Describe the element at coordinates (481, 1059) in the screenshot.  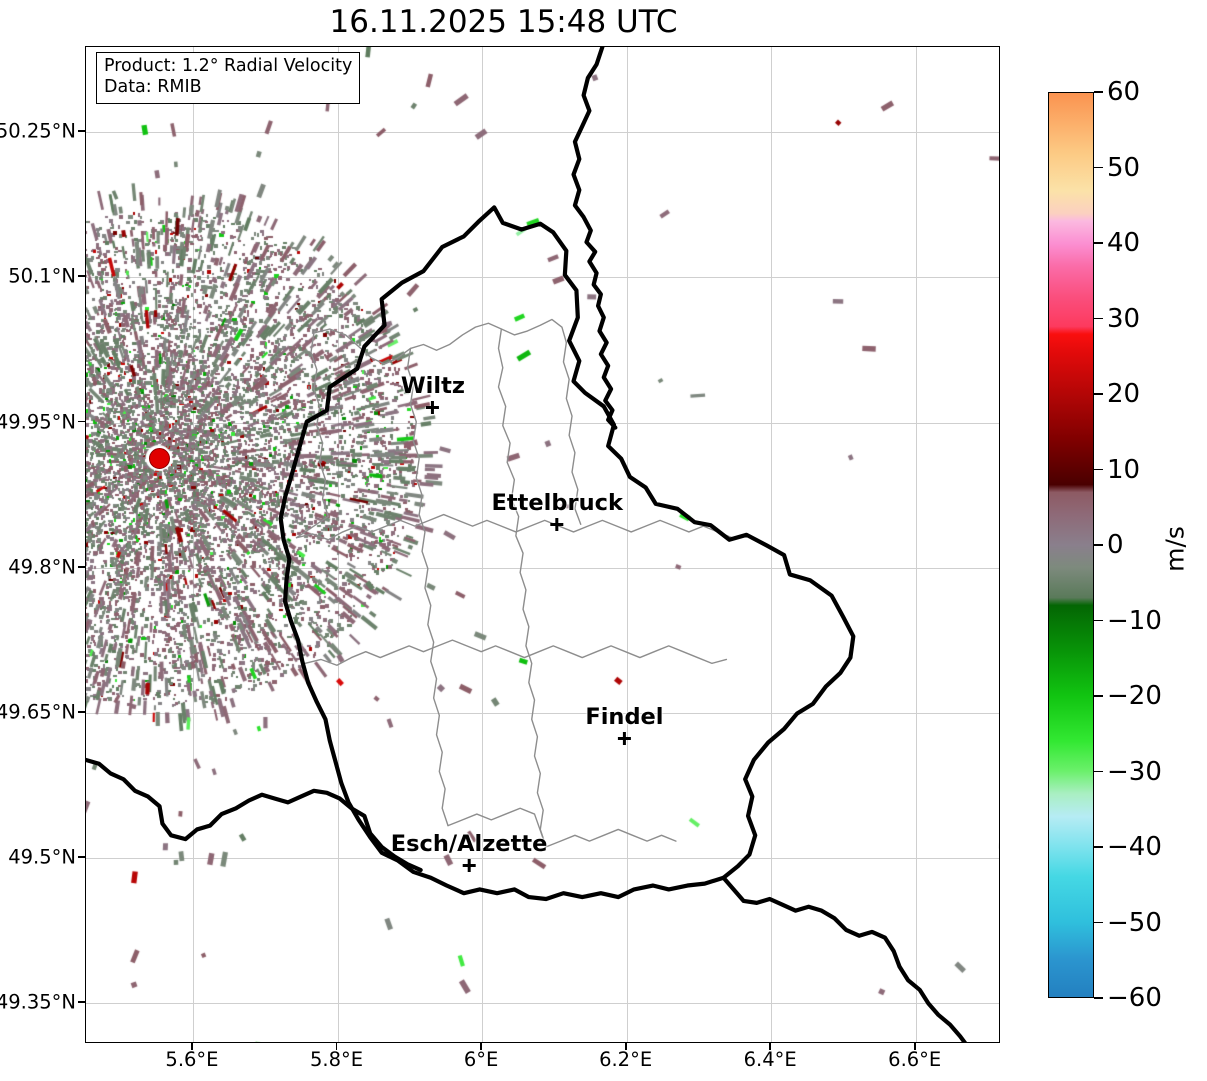
I see `longitude-tick-label: 6°E` at that location.